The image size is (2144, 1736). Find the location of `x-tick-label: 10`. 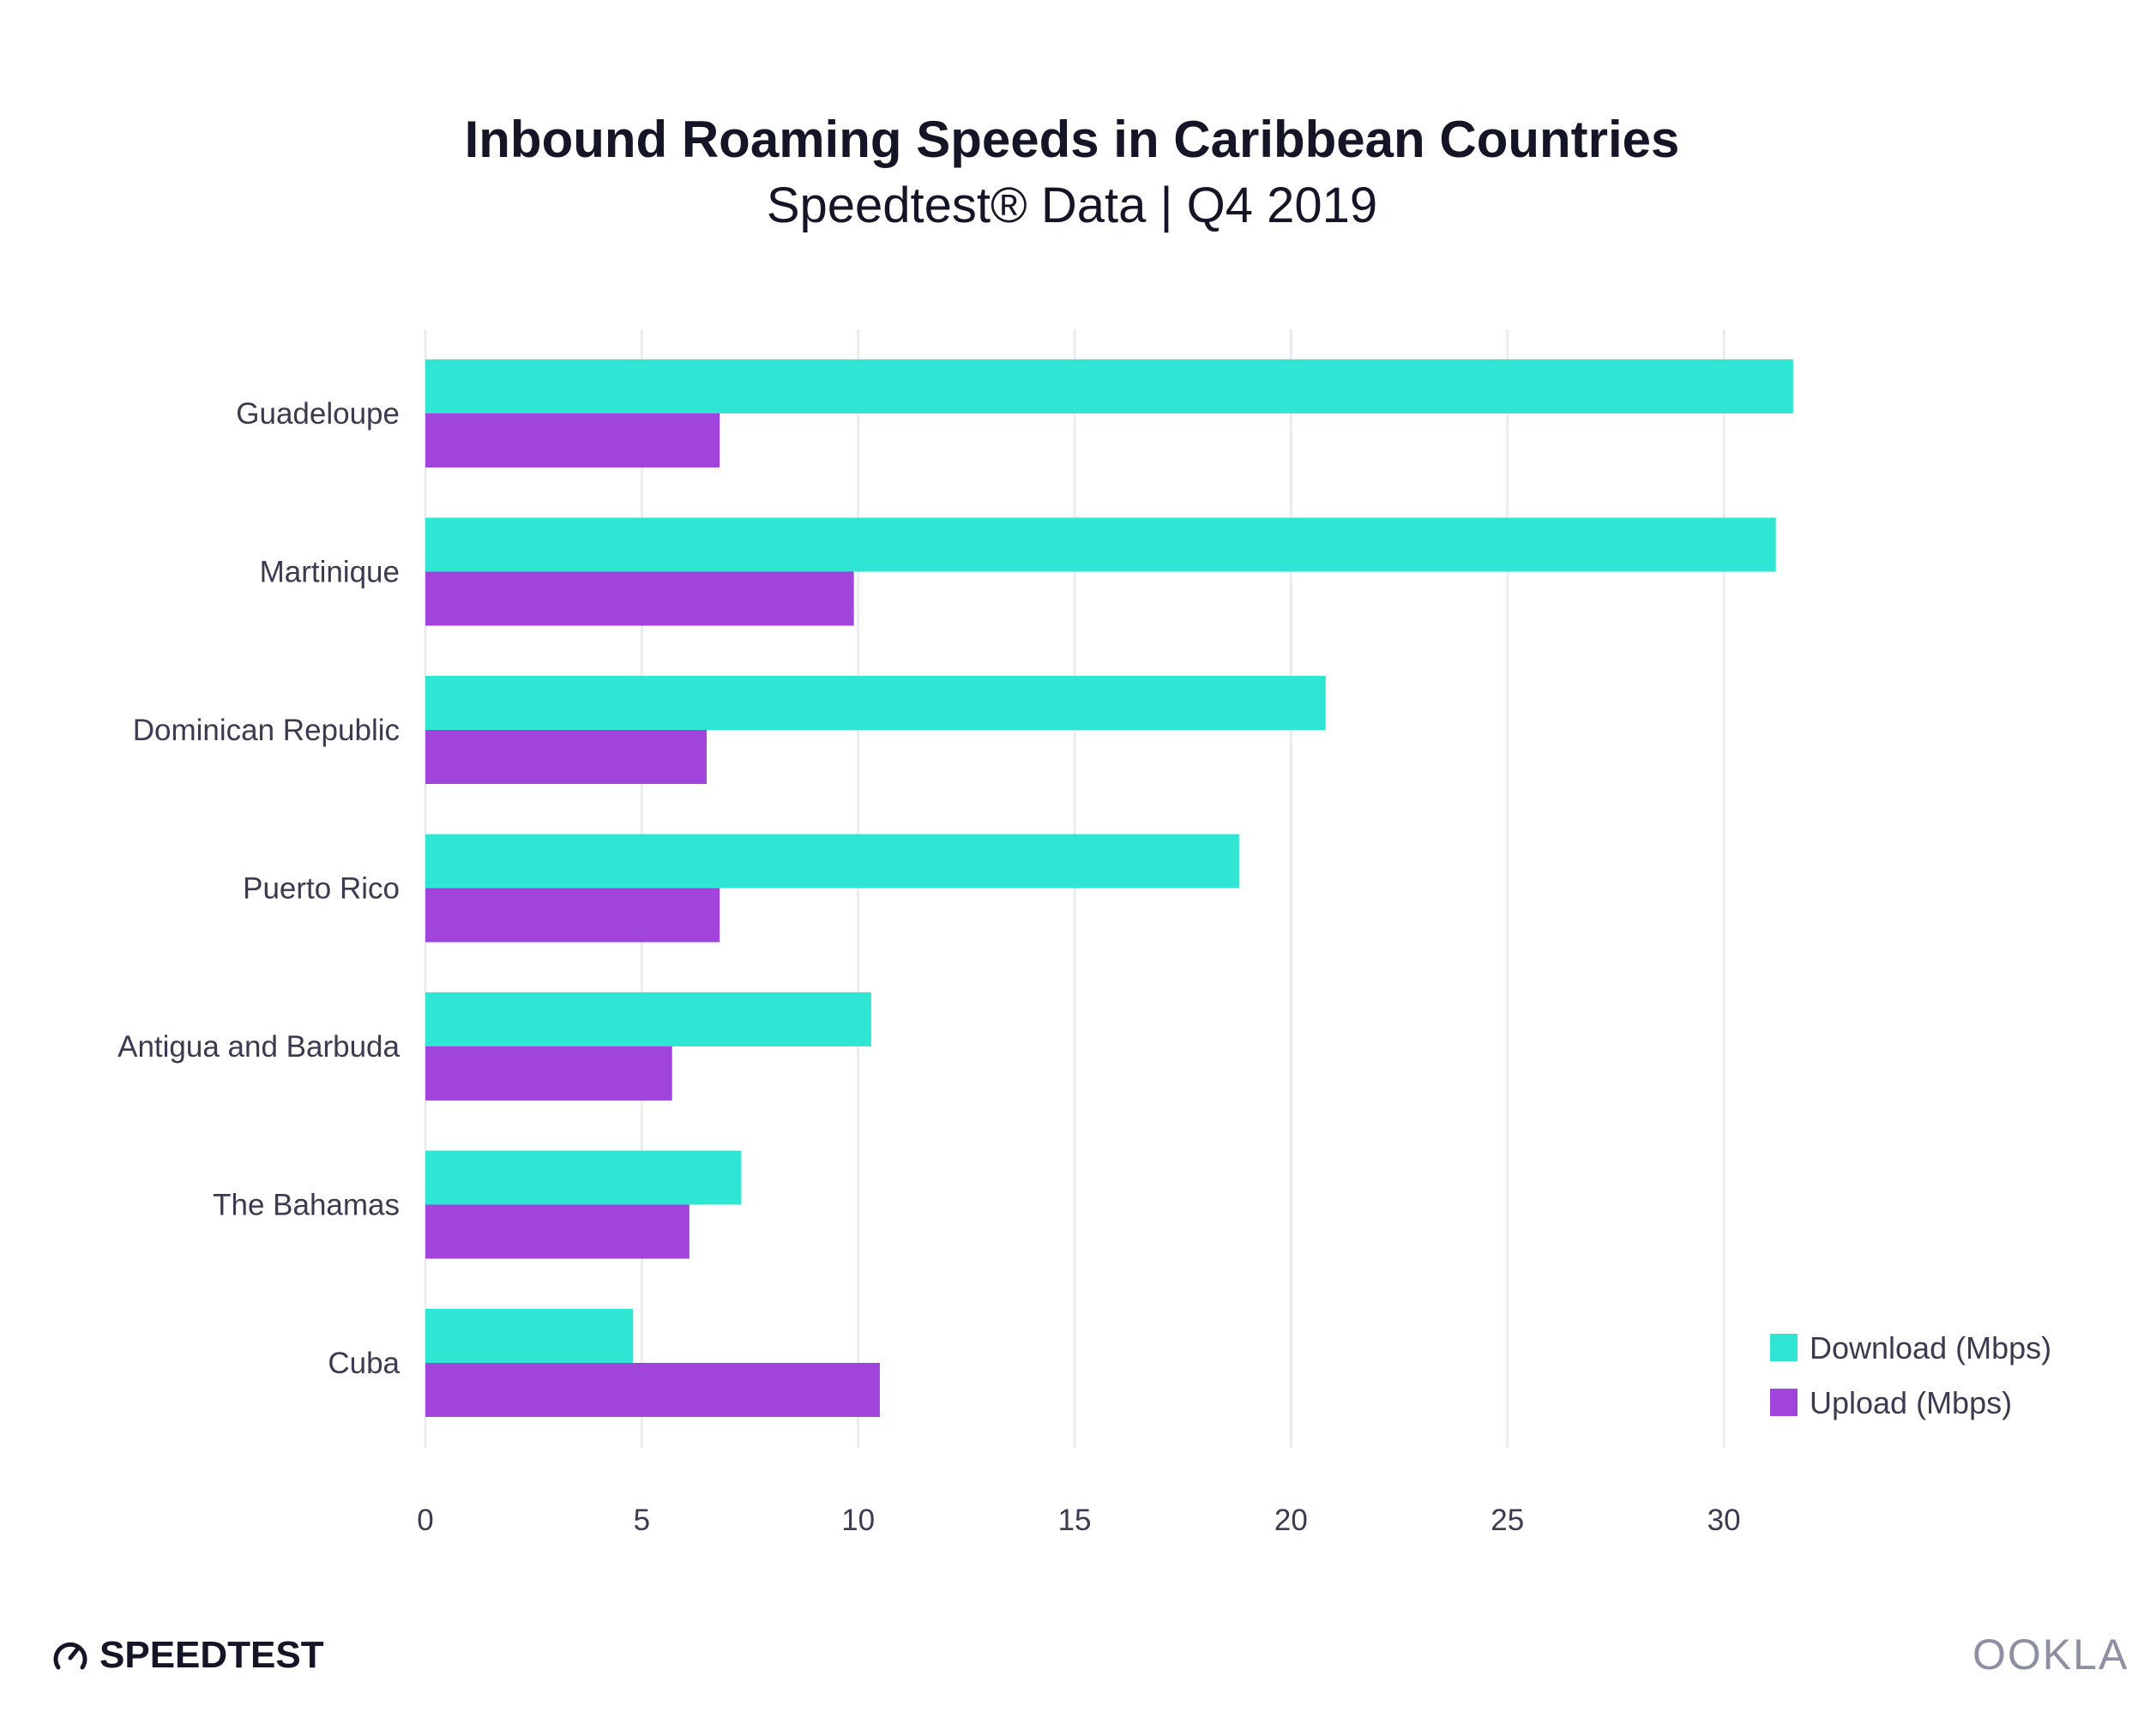

x-tick-label: 10 is located at coordinates (858, 1520).